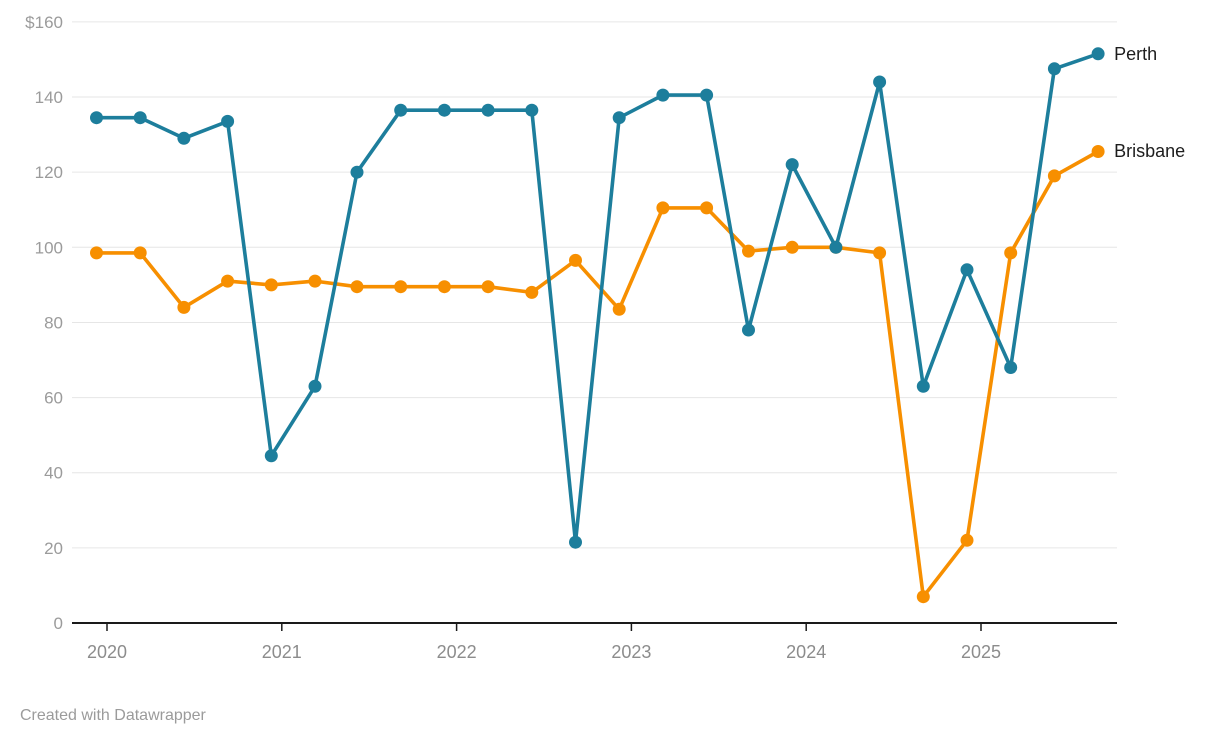 This screenshot has height=750, width=1220. Describe the element at coordinates (282, 652) in the screenshot. I see `x-axis-tick-label: 2021` at that location.